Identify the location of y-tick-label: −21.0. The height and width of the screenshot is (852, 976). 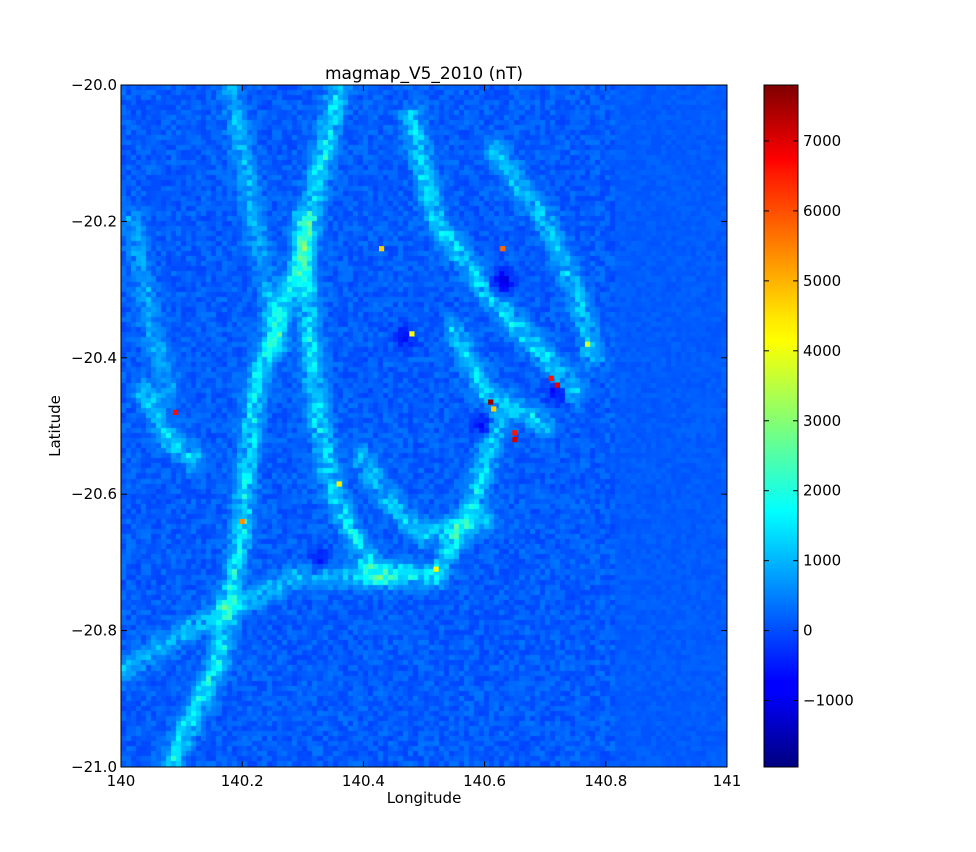
(94, 767).